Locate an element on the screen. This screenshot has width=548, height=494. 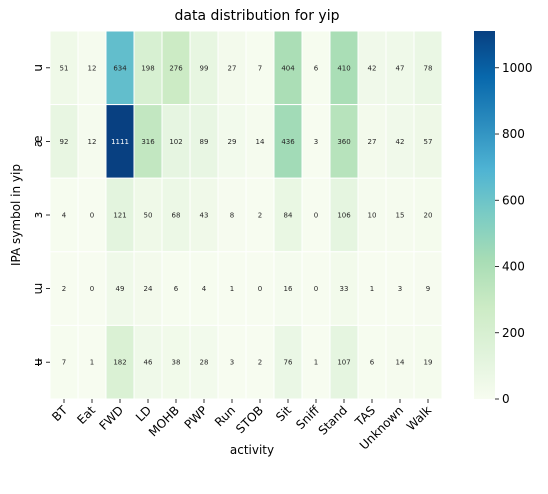
cell-value-label: 4 is located at coordinates (204, 289).